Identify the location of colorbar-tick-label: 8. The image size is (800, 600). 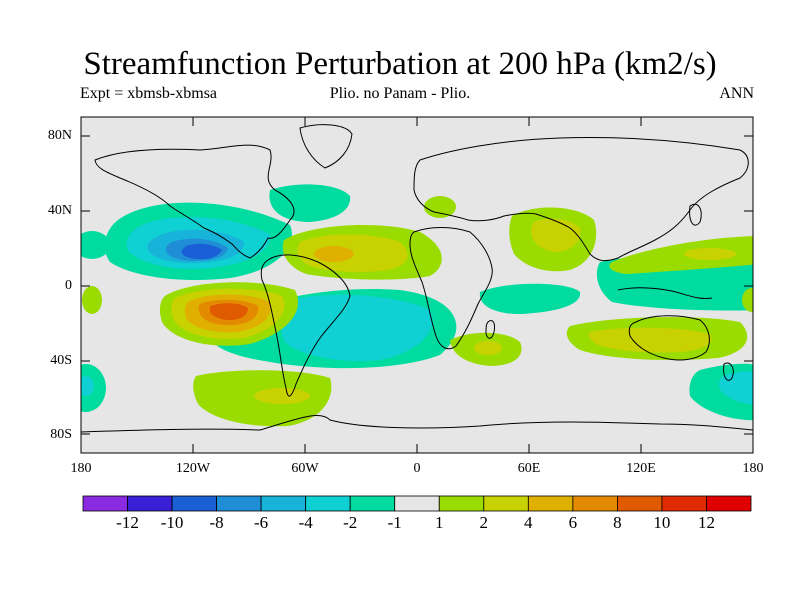
(617, 522).